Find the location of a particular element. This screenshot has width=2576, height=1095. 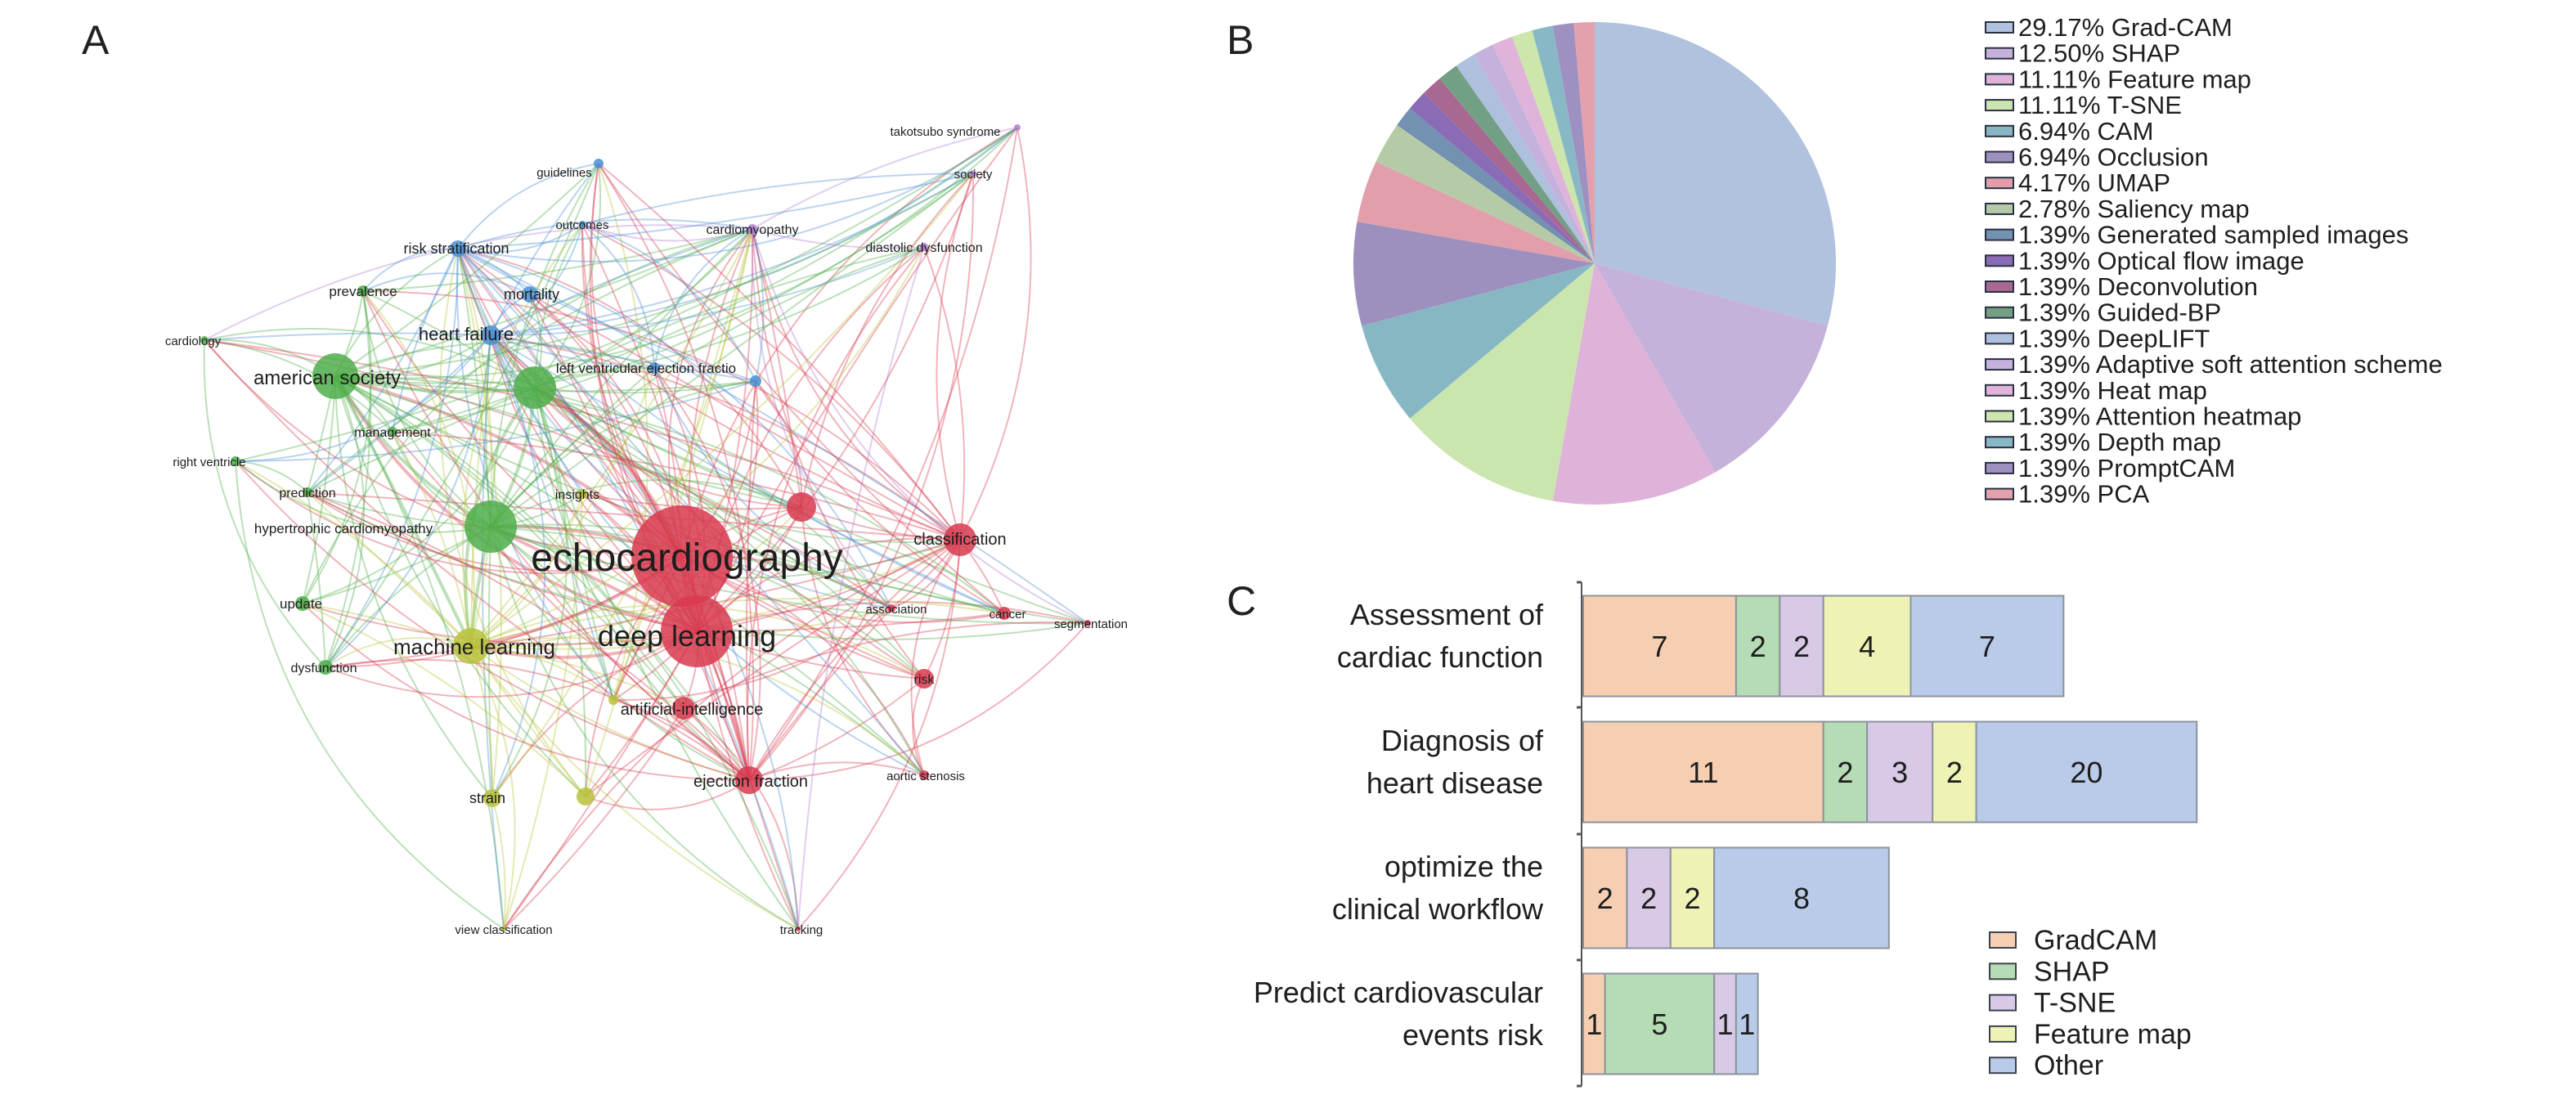

pie-legend-label: 11.11% T-SNE is located at coordinates (2100, 105).